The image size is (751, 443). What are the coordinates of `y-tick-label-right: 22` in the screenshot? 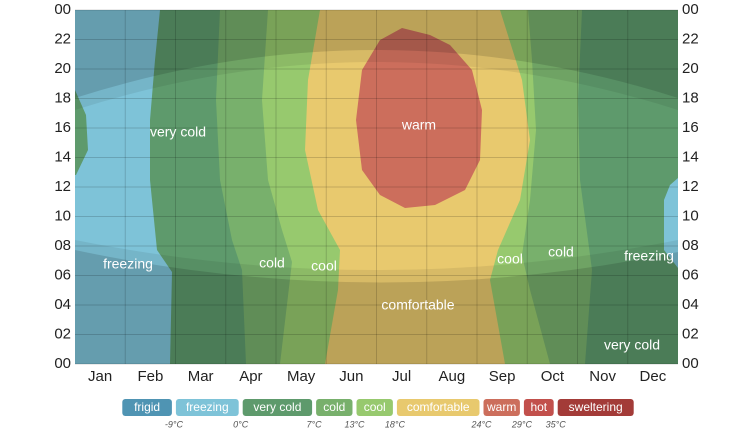 It's located at (690, 38).